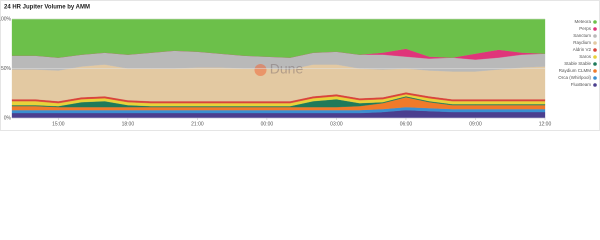  Describe the element at coordinates (585, 28) in the screenshot. I see `legend-label: Perps` at that location.